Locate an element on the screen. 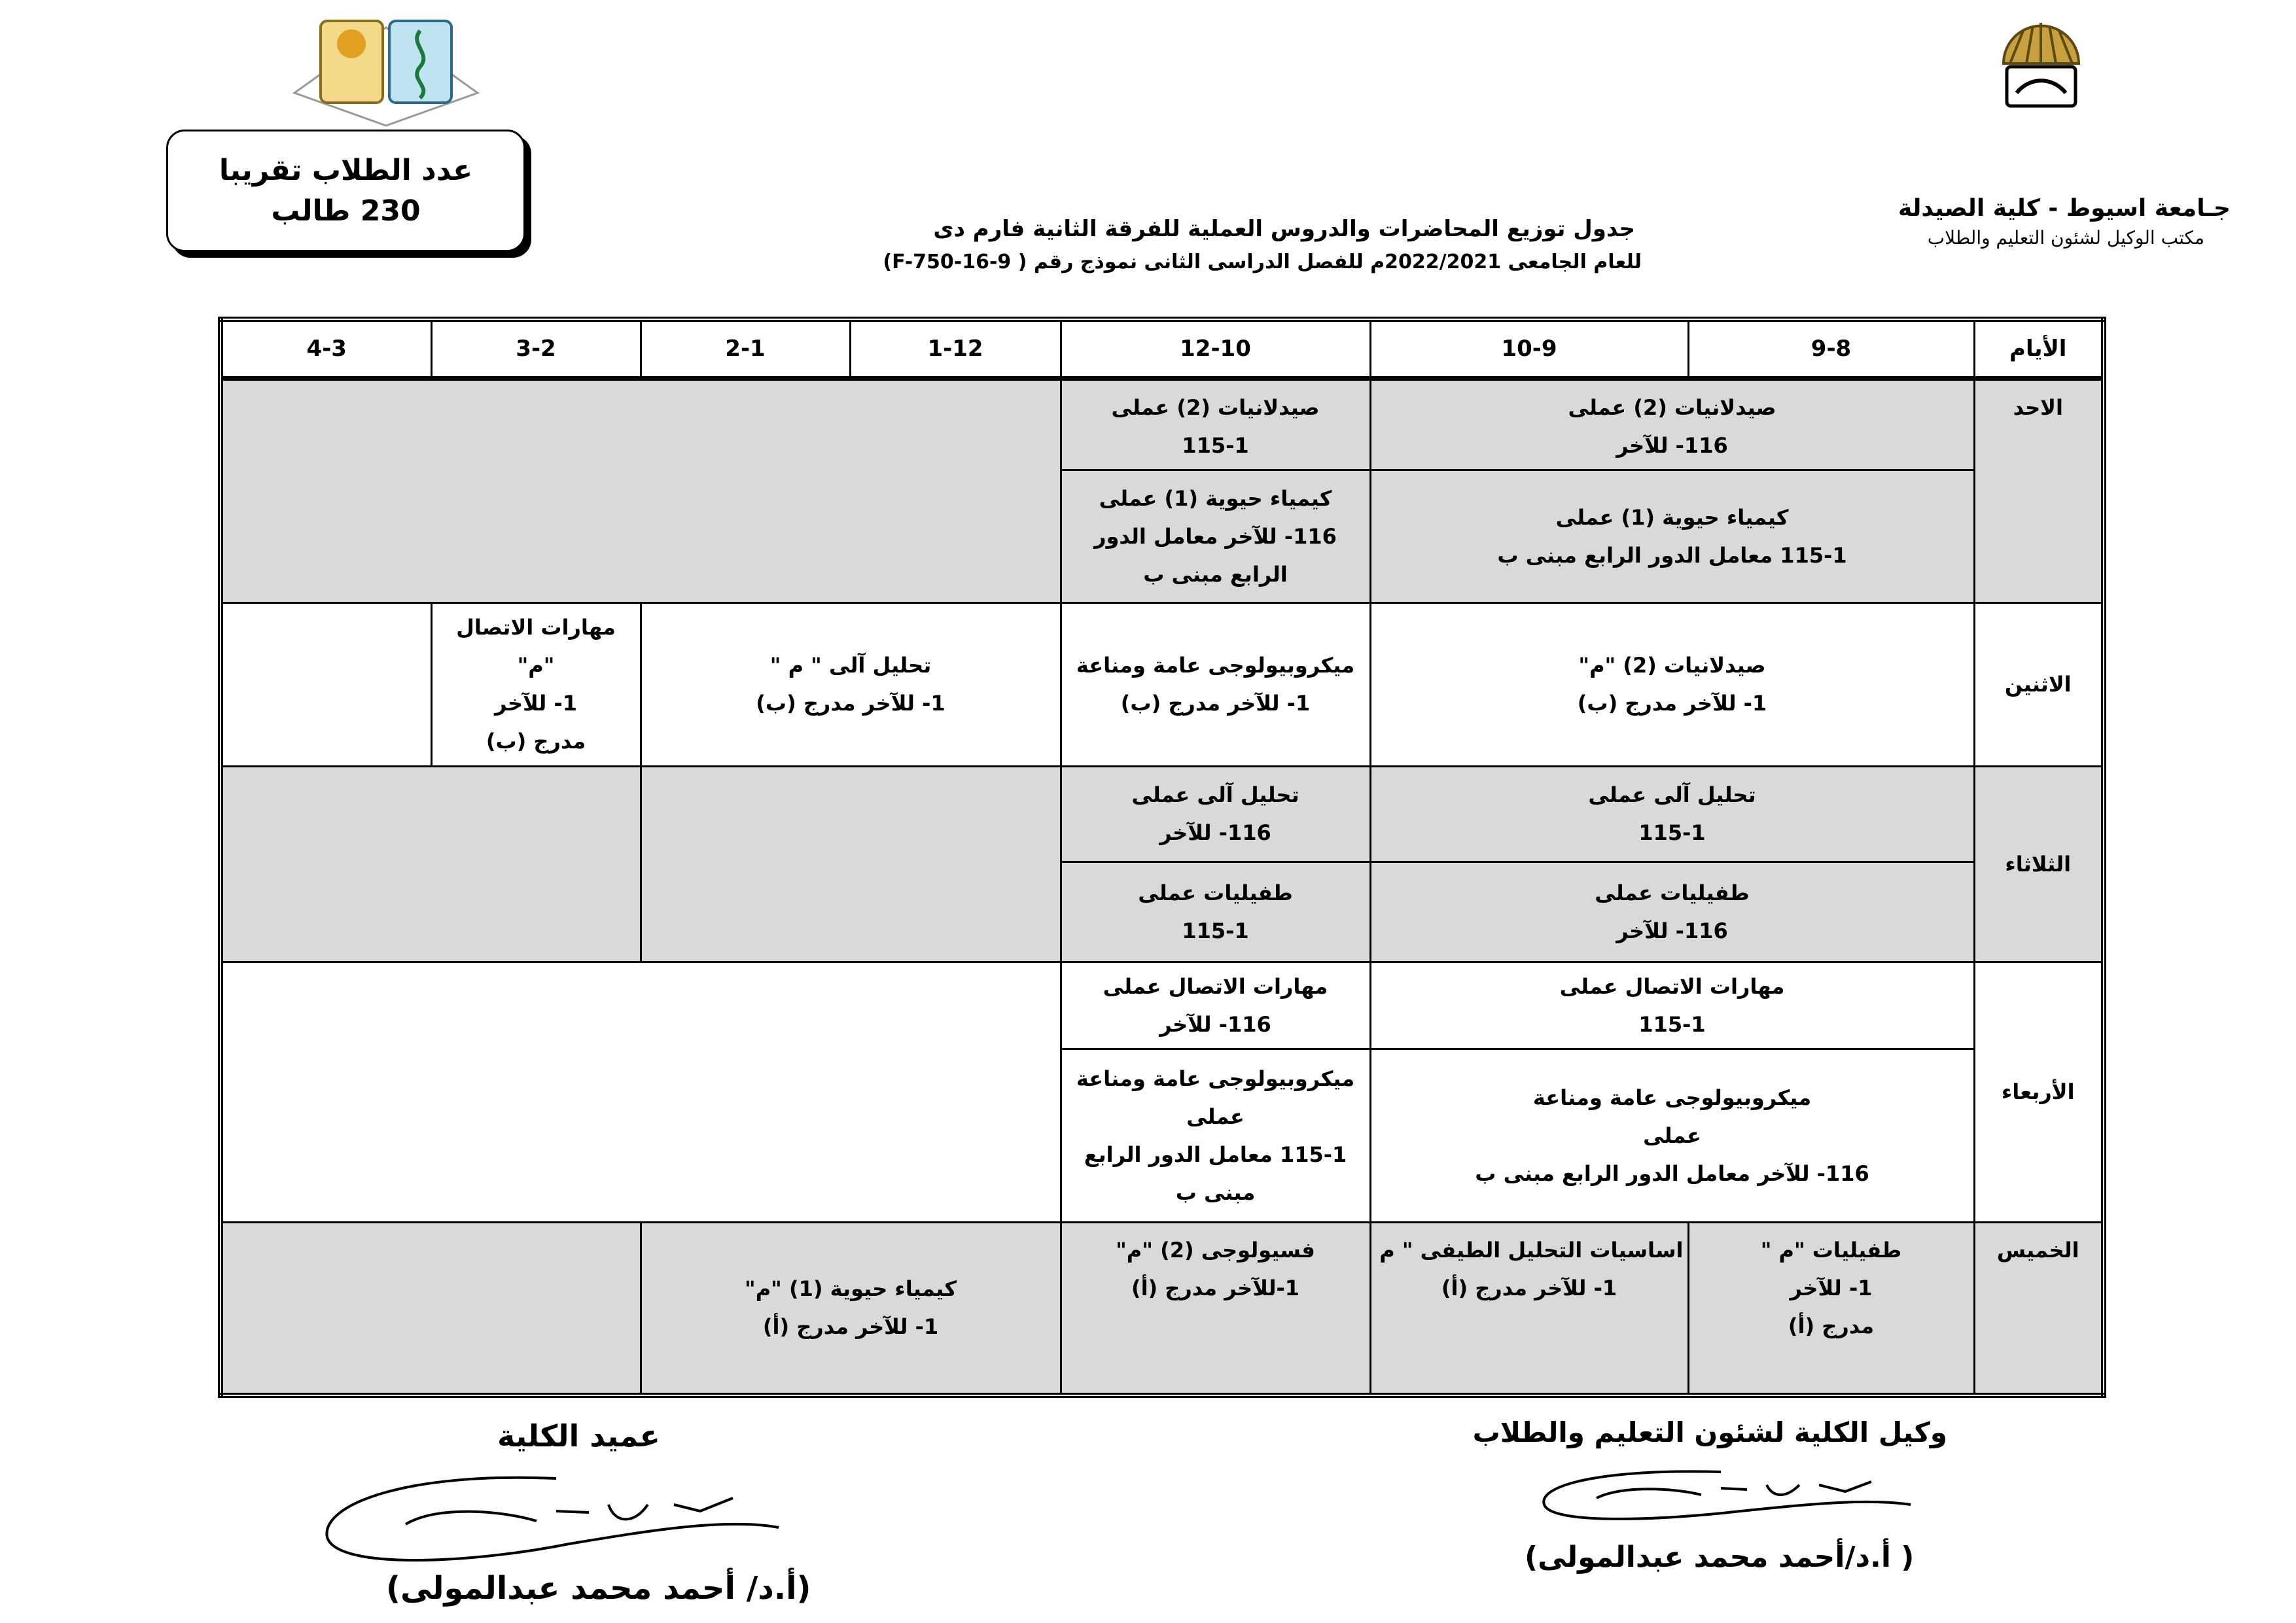 Image resolution: width=2296 pixels, height=1623 pixels. slot: تحليل آلى عملى 116- للآخر is located at coordinates (1215, 814).